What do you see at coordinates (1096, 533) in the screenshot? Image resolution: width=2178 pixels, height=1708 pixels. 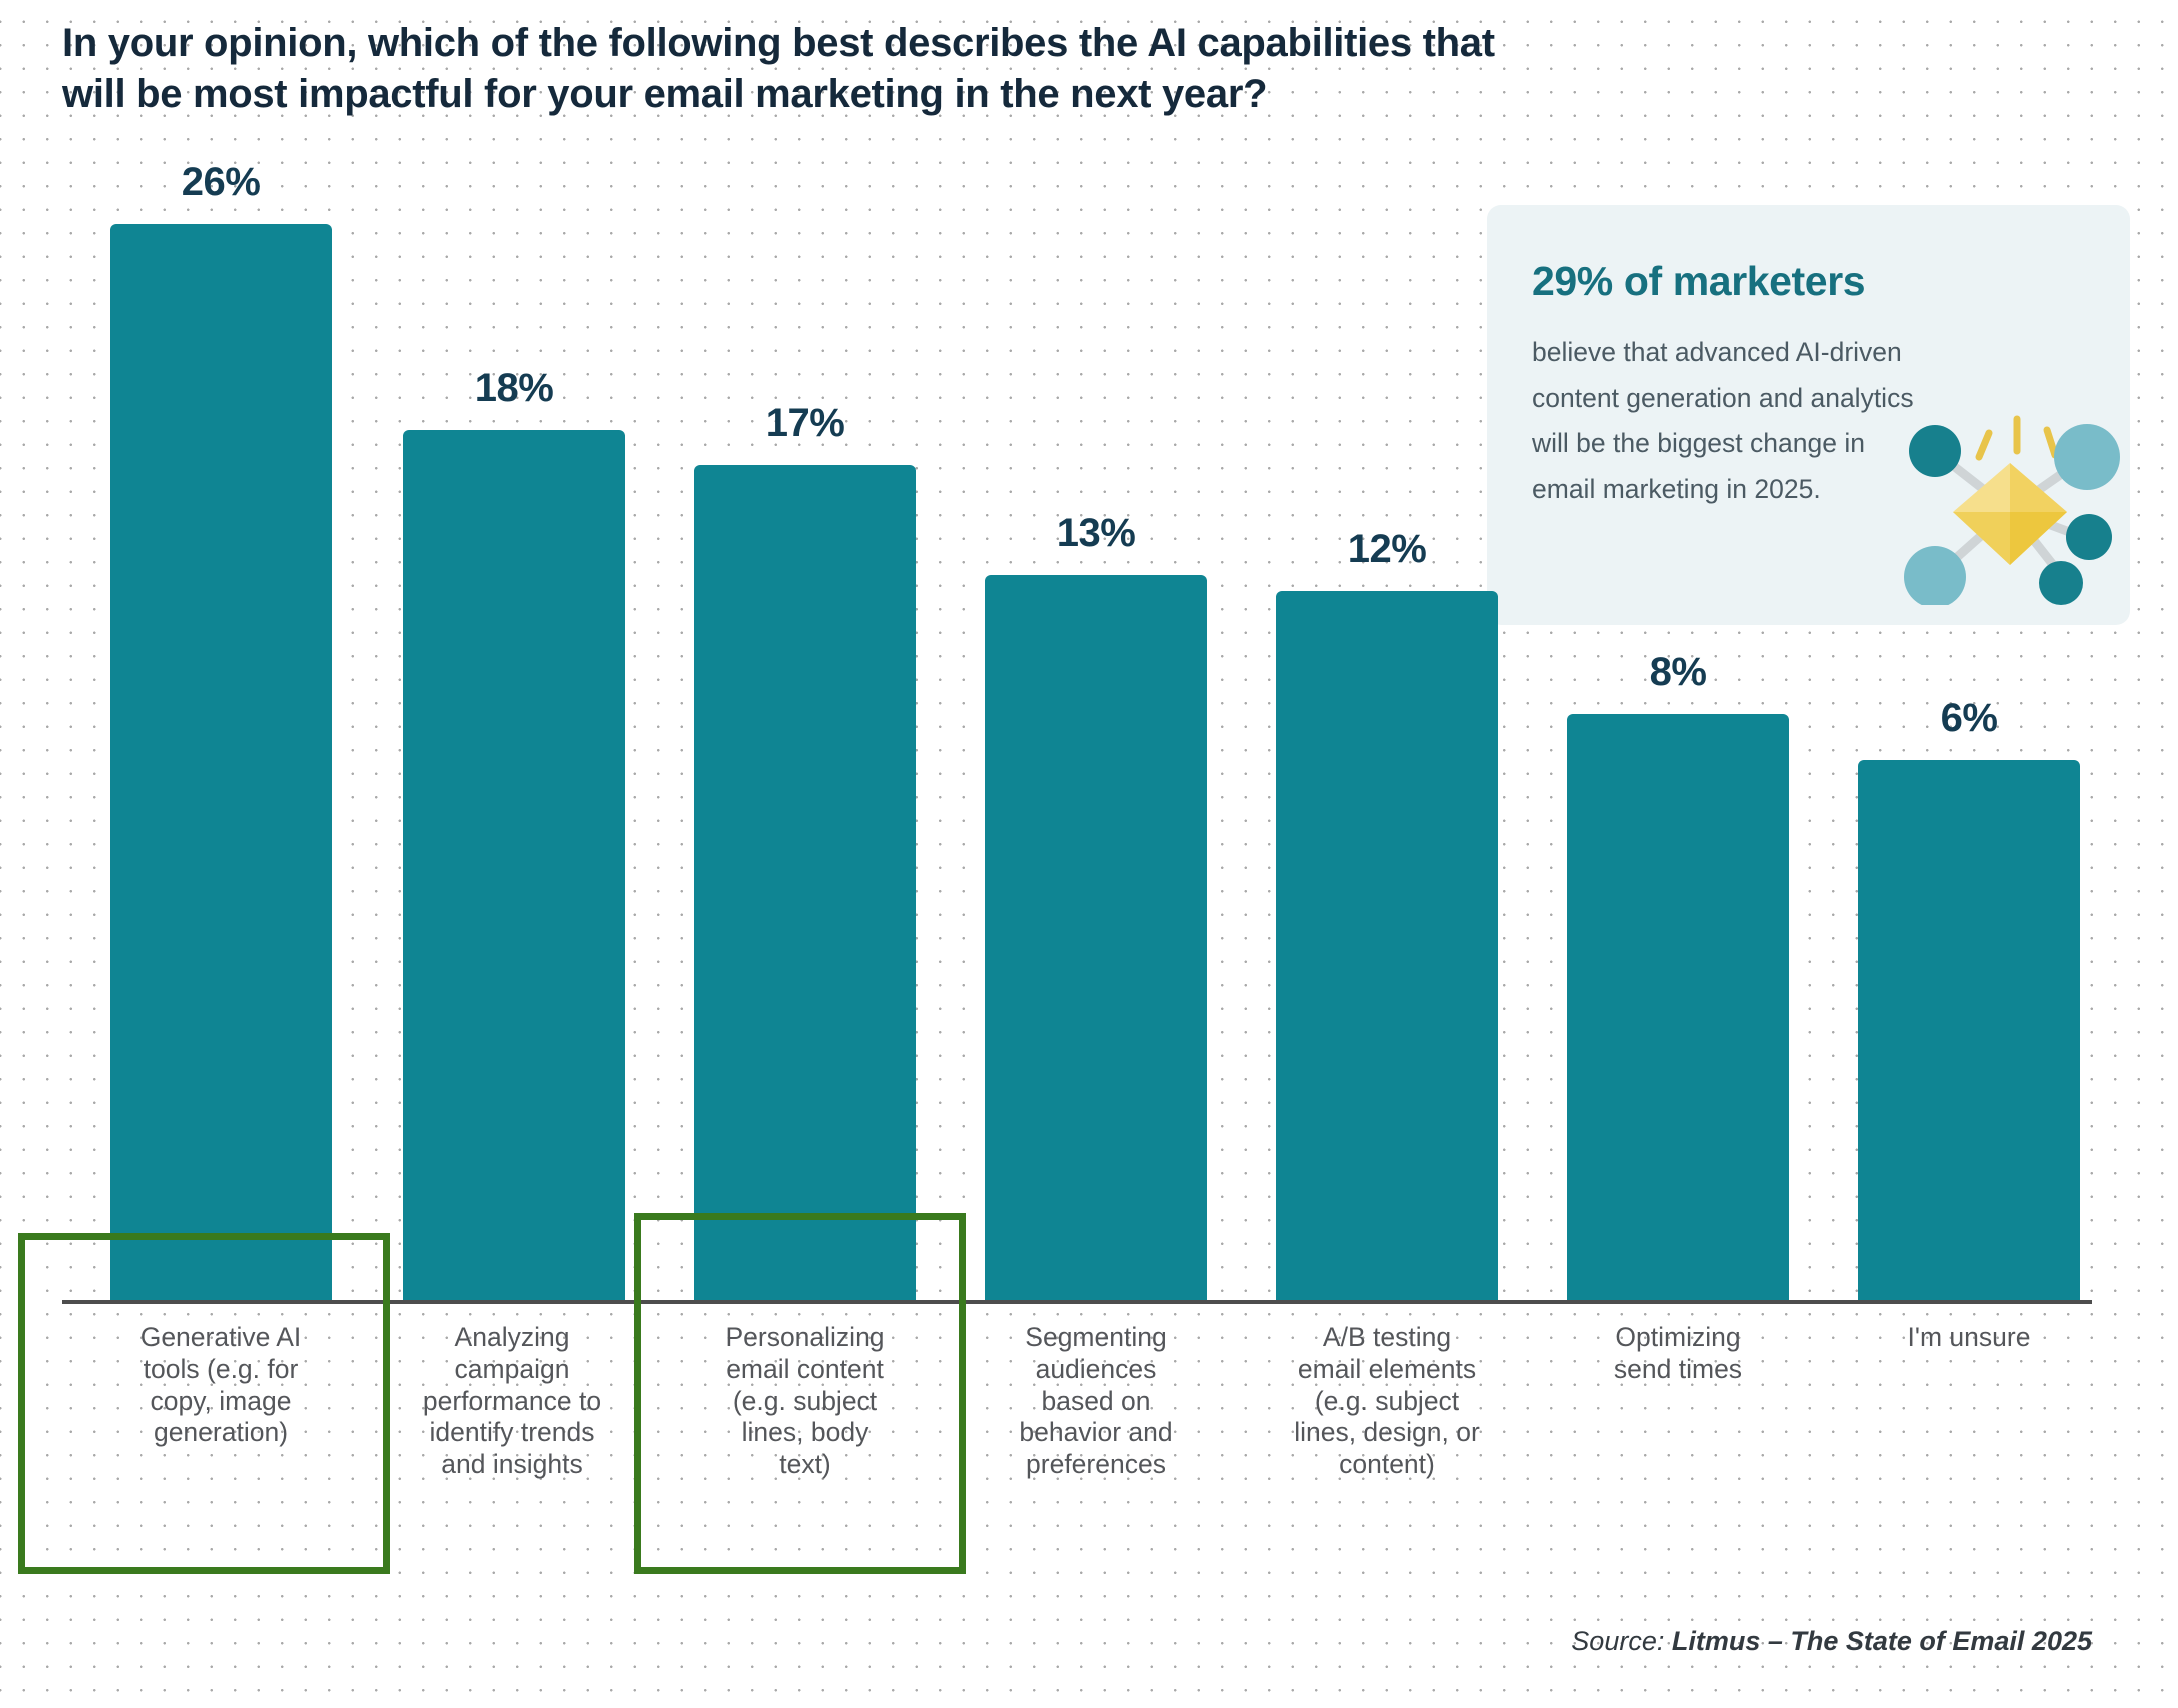 I see `bar-value-label: 13%` at bounding box center [1096, 533].